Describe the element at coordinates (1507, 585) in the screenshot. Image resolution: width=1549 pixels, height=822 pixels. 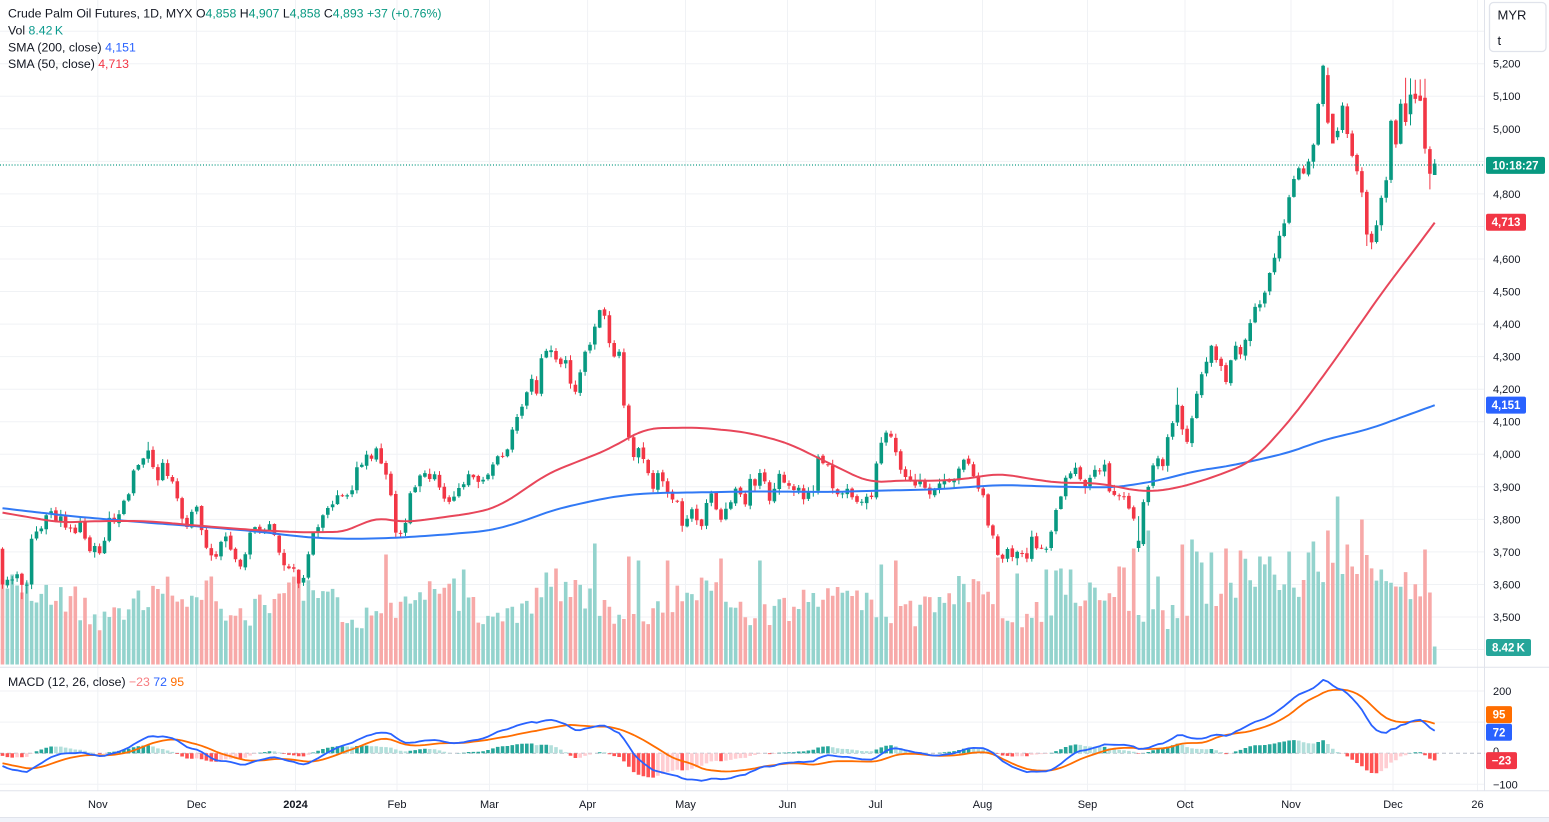
I see `svg-text: 3,600` at that location.